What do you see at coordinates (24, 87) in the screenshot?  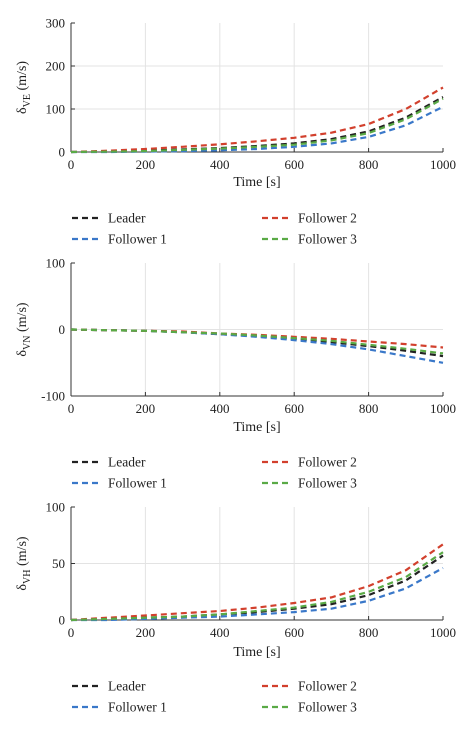 I see `y-axis-label: δVE (m/s)` at bounding box center [24, 87].